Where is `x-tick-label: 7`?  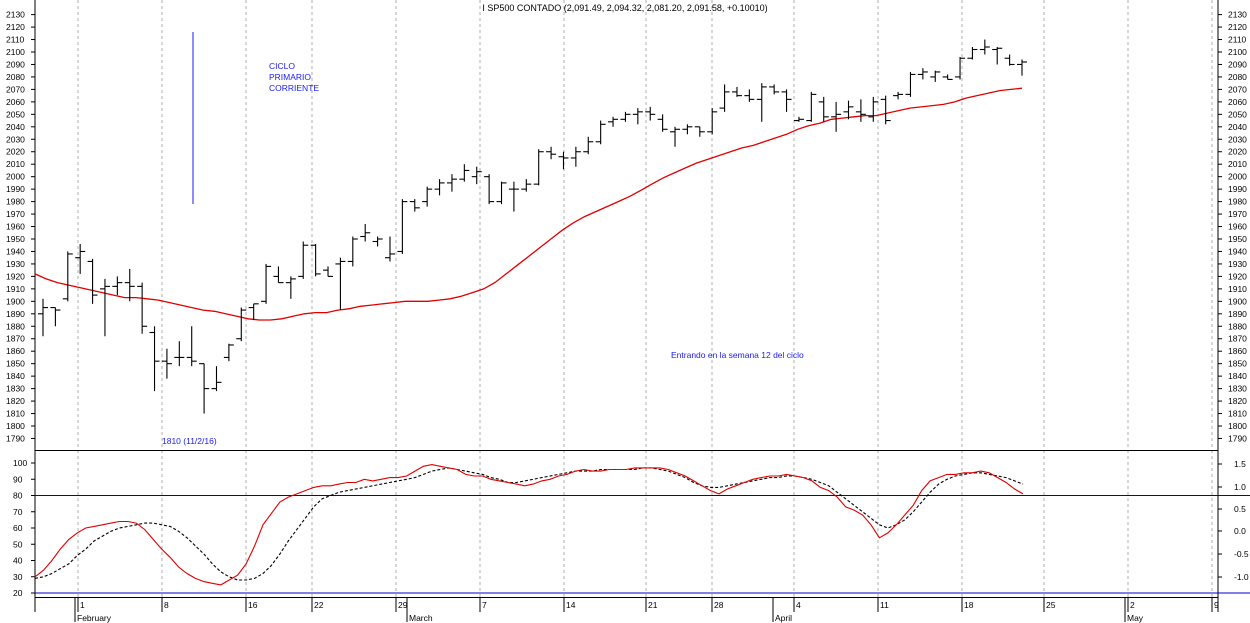
x-tick-label: 7 is located at coordinates (484, 605).